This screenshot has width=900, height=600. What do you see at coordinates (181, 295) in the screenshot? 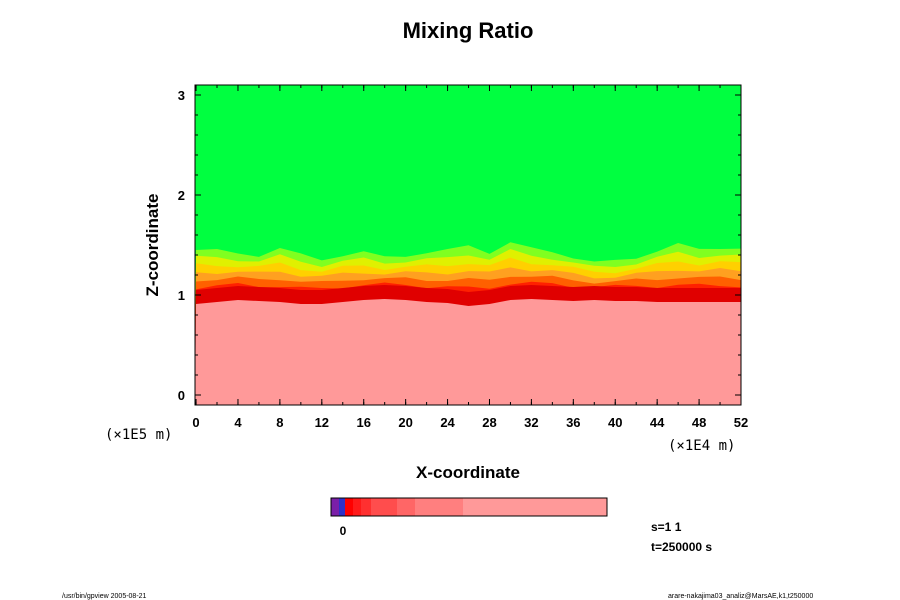
I see `y-tick-label: 1` at bounding box center [181, 295].